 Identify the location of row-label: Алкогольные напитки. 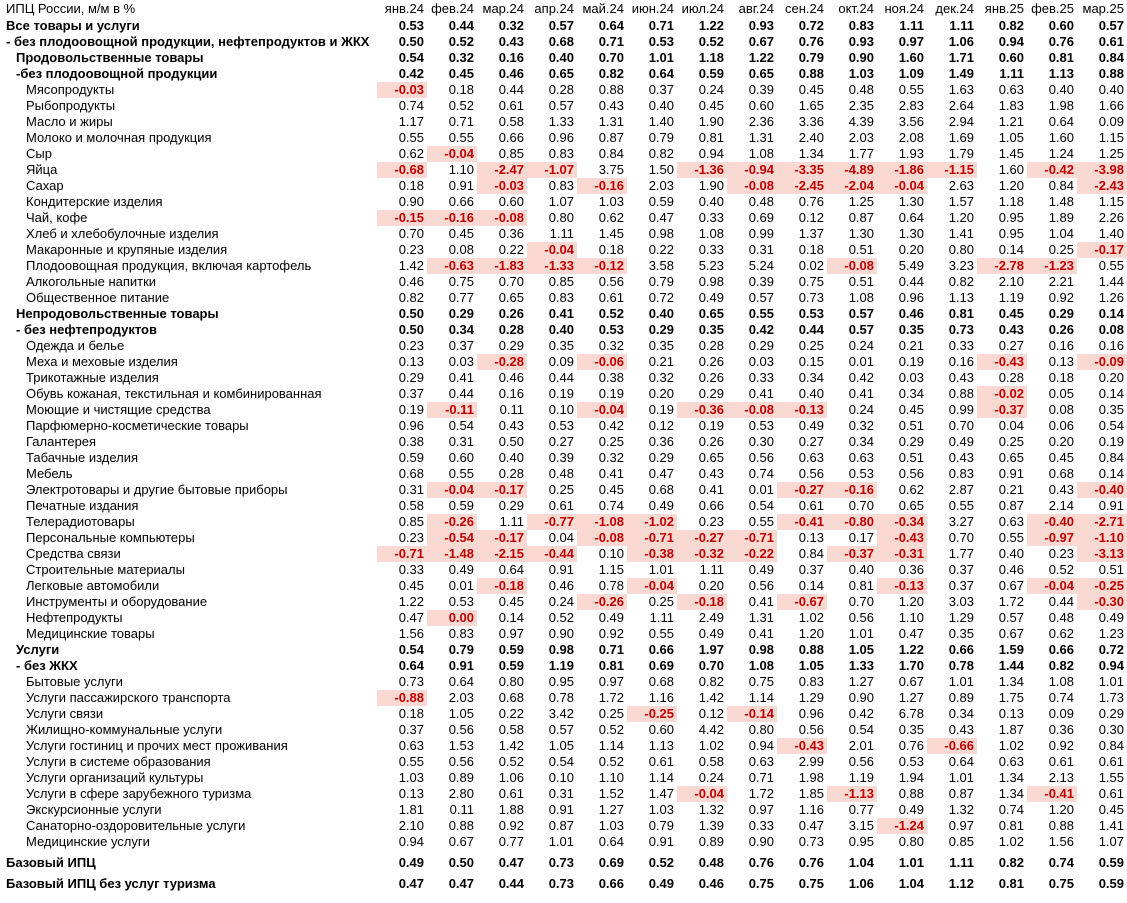
(91, 281).